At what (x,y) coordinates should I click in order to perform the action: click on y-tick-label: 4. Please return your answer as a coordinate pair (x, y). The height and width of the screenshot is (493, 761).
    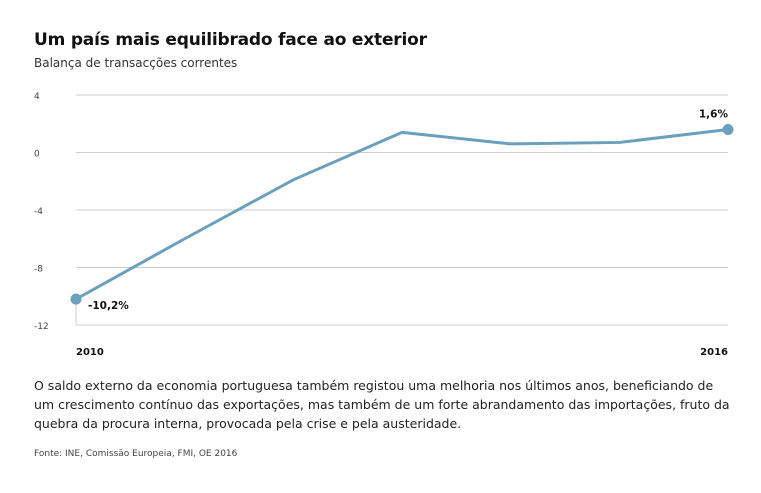
    Looking at the image, I should click on (37, 97).